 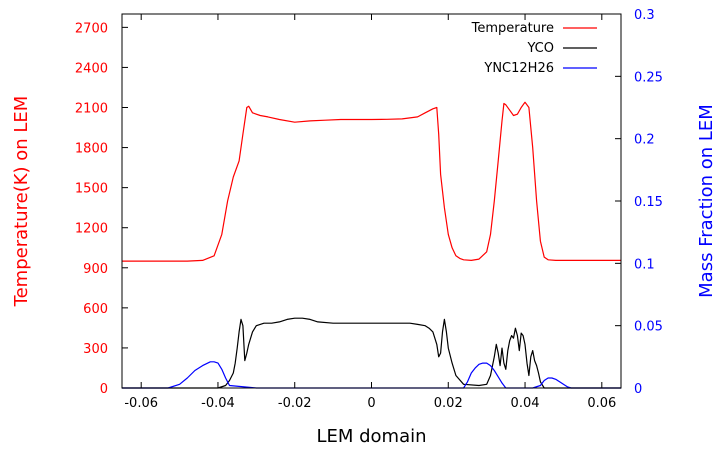 What do you see at coordinates (648, 327) in the screenshot?
I see `y-right-tick-label: 0.05` at bounding box center [648, 327].